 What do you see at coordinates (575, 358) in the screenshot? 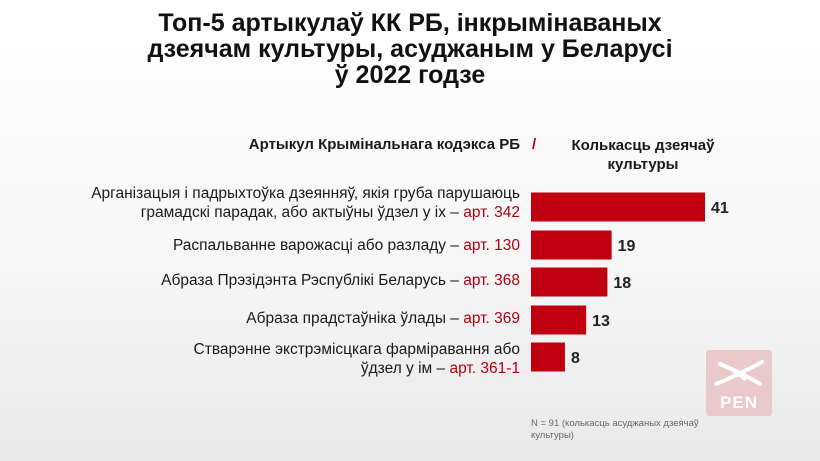
I see `data-label: 8` at bounding box center [575, 358].